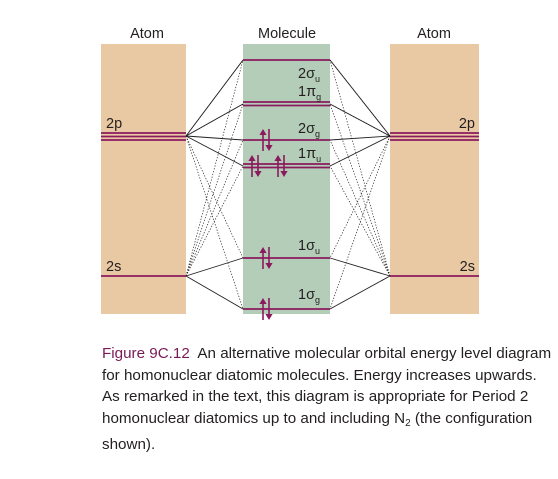 The image size is (558, 479). What do you see at coordinates (269, 258) in the screenshot?
I see `electron-down-arrow-1sigma-u` at bounding box center [269, 258].